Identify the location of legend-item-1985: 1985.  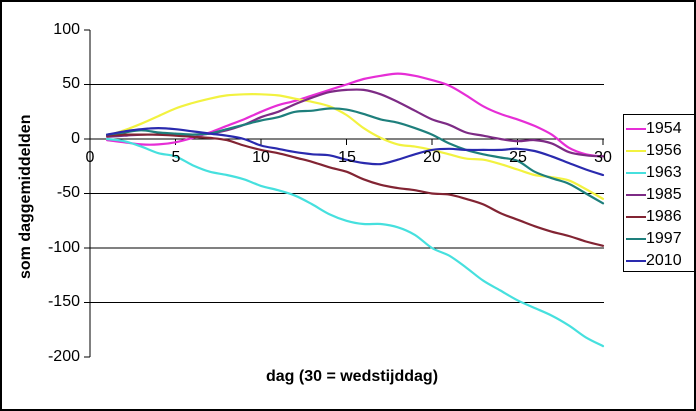
(659, 195).